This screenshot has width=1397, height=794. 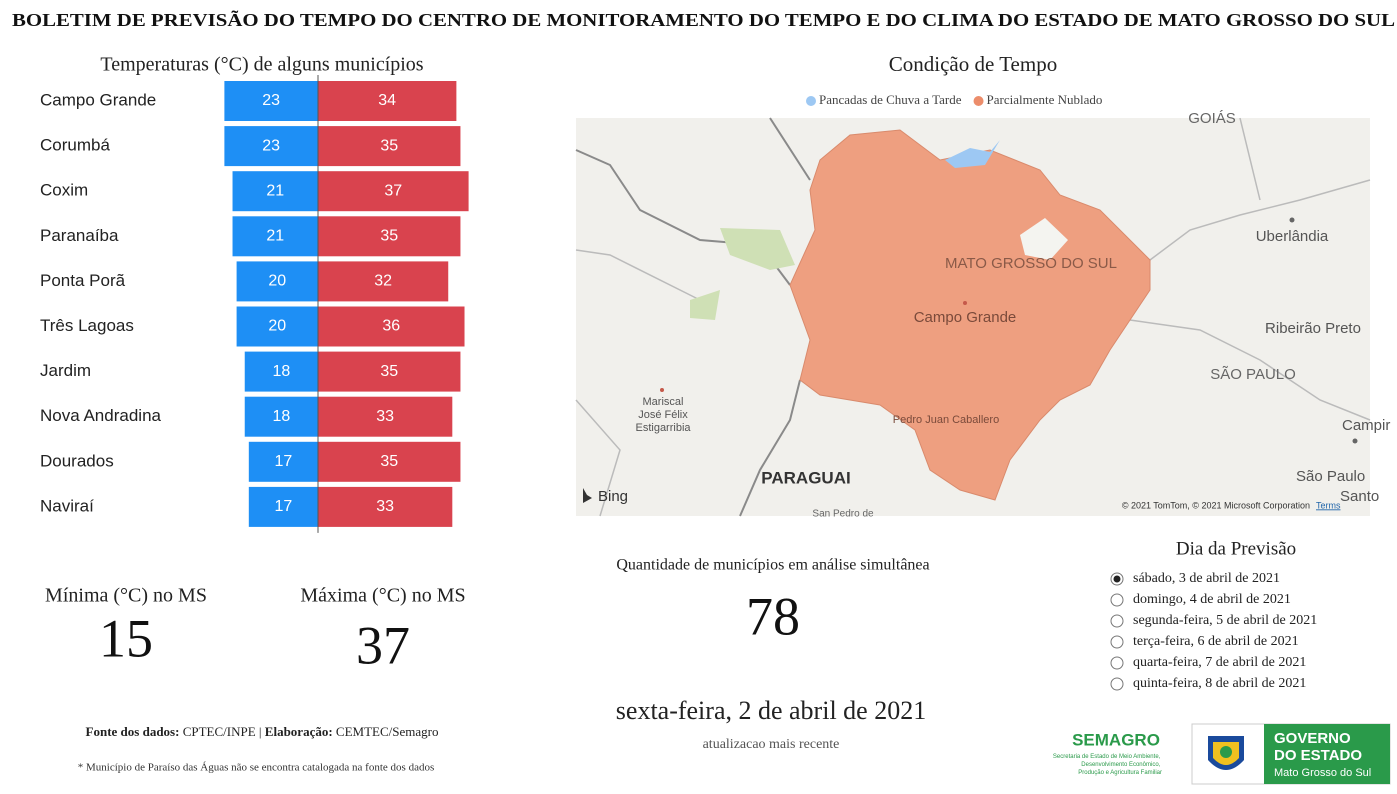 I want to click on semagro-line: Secretaria de Estado de Meio Ambiente,, so click(x=1107, y=757).